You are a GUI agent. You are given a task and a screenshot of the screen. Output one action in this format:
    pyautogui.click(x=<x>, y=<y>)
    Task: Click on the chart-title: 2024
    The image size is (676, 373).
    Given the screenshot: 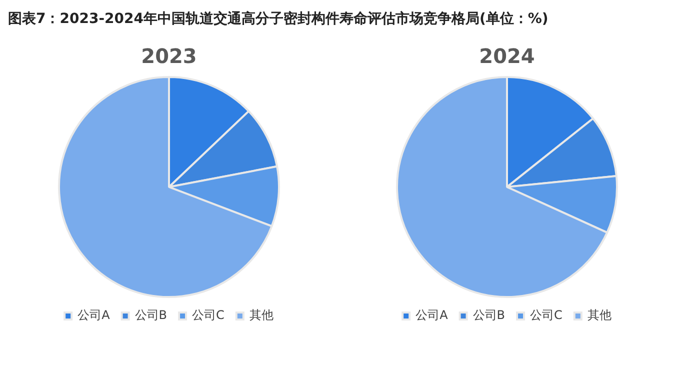 What is the action you would take?
    pyautogui.click(x=507, y=56)
    